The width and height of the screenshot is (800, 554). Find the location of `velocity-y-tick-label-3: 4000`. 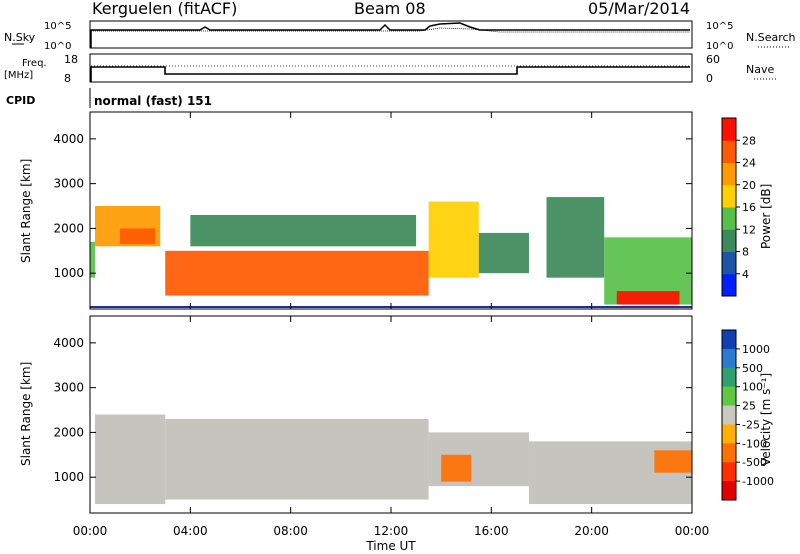

velocity-y-tick-label-3: 4000 is located at coordinates (68, 343).